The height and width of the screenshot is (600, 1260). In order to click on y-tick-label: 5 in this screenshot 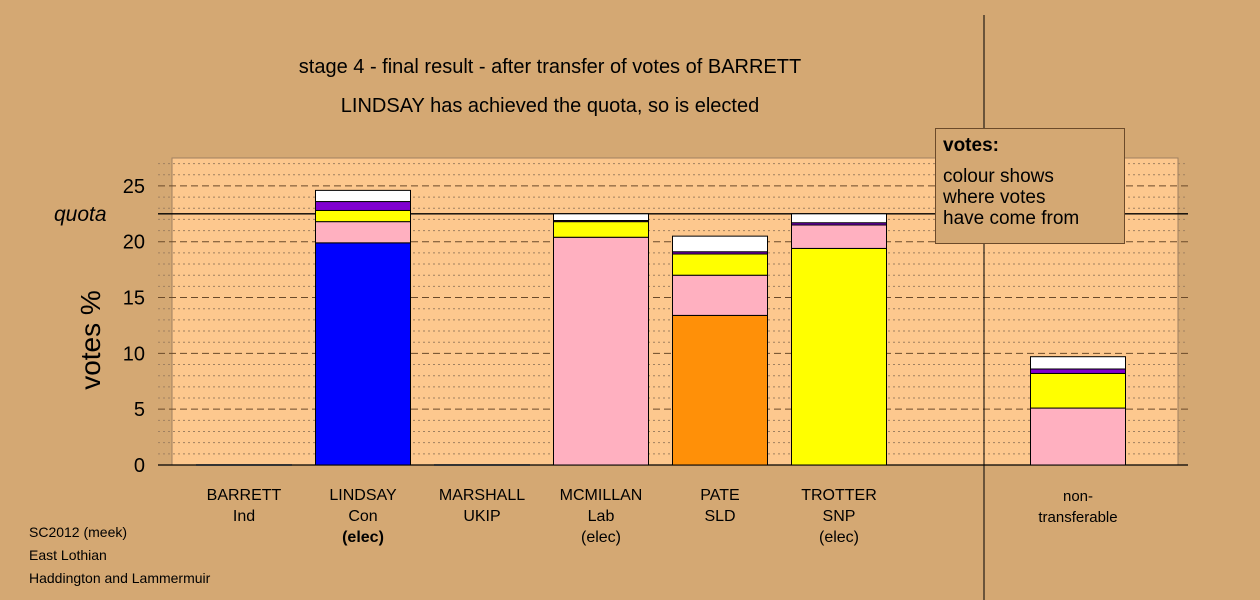, I will do `click(139, 410)`.